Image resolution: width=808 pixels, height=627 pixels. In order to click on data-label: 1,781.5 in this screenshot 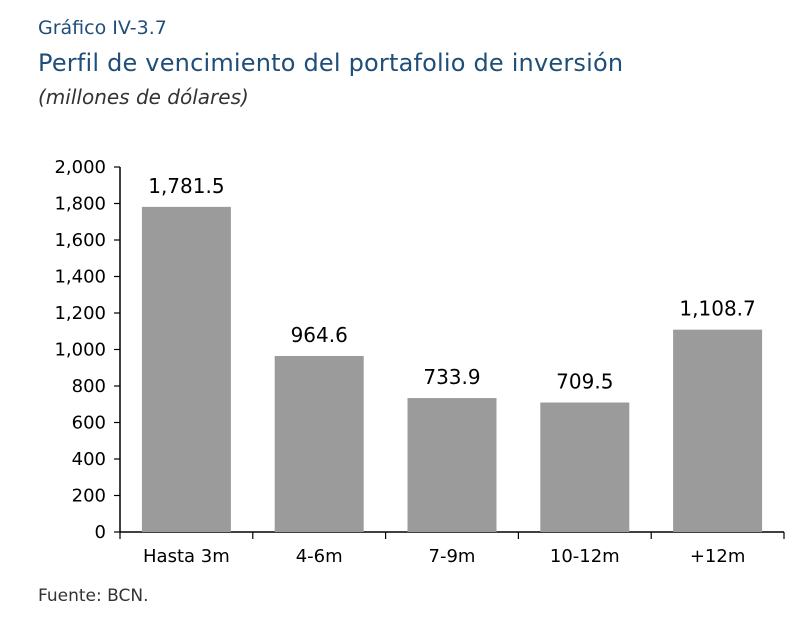, I will do `click(186, 186)`.